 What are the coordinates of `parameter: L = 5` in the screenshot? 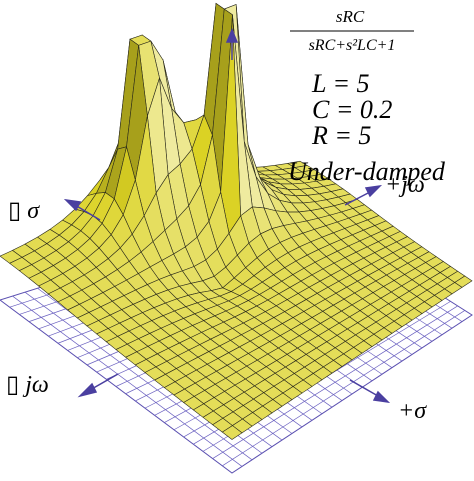 It's located at (340, 83).